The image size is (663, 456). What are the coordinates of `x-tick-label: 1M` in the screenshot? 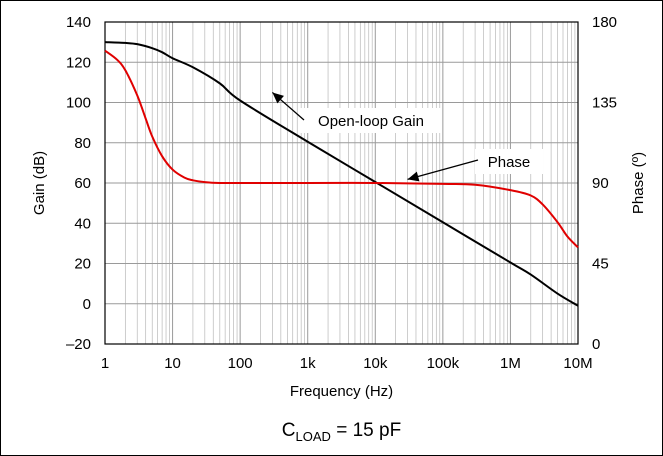 It's located at (510, 363).